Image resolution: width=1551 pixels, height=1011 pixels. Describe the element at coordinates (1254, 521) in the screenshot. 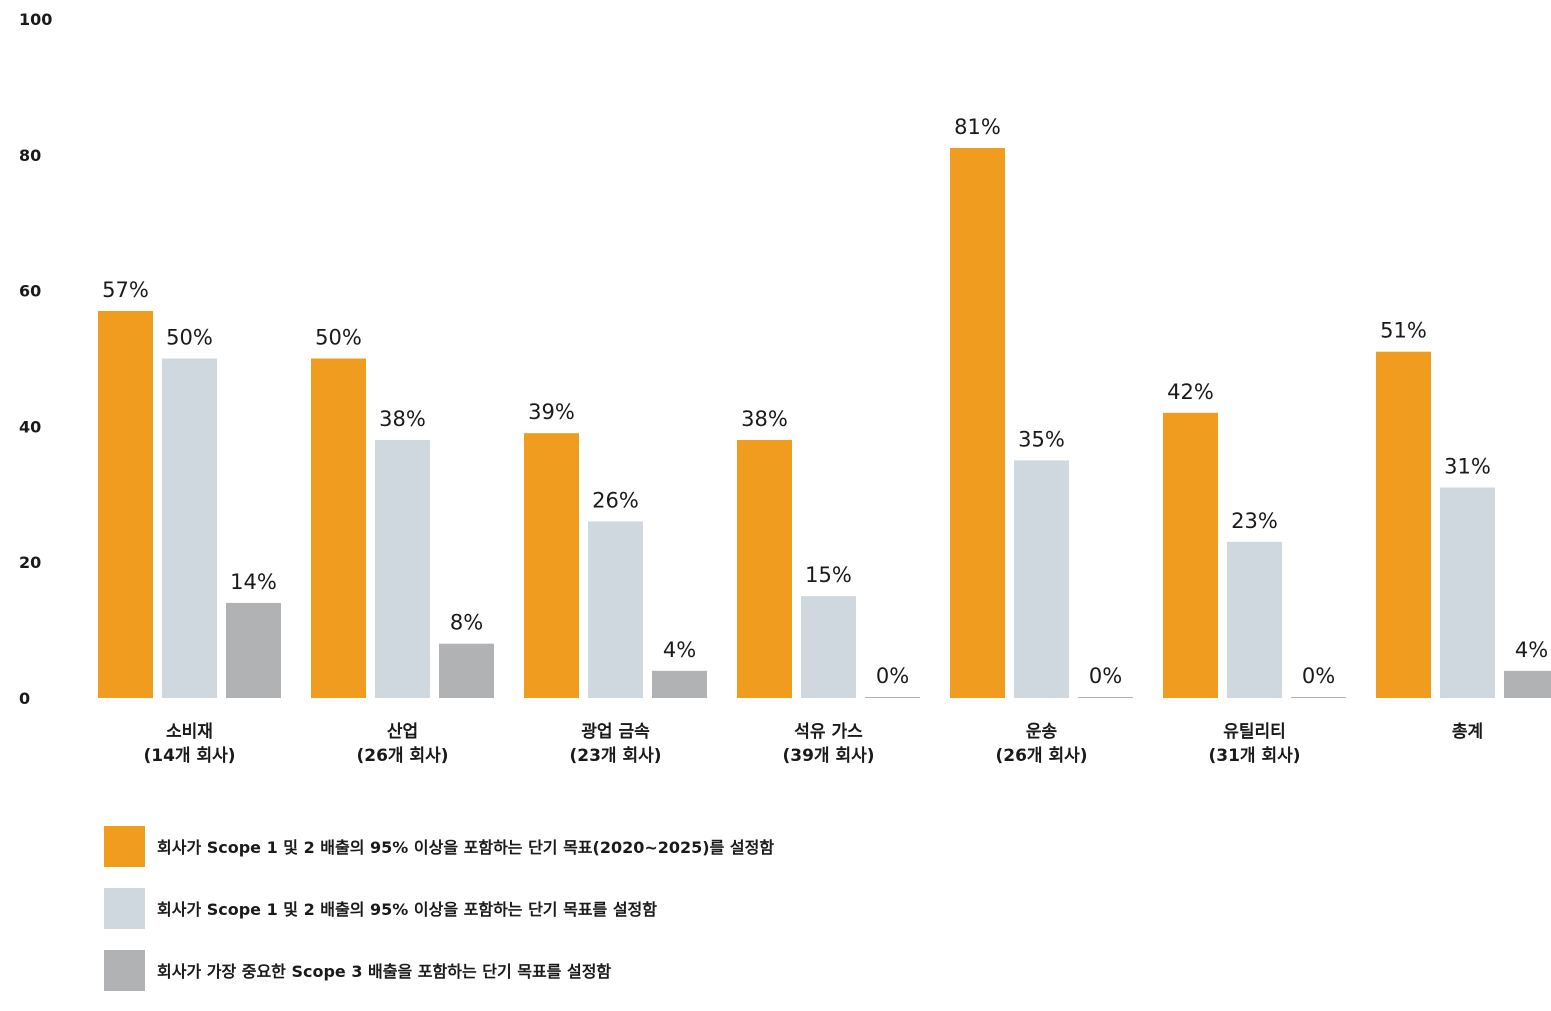

I see `data-label: 23%` at that location.